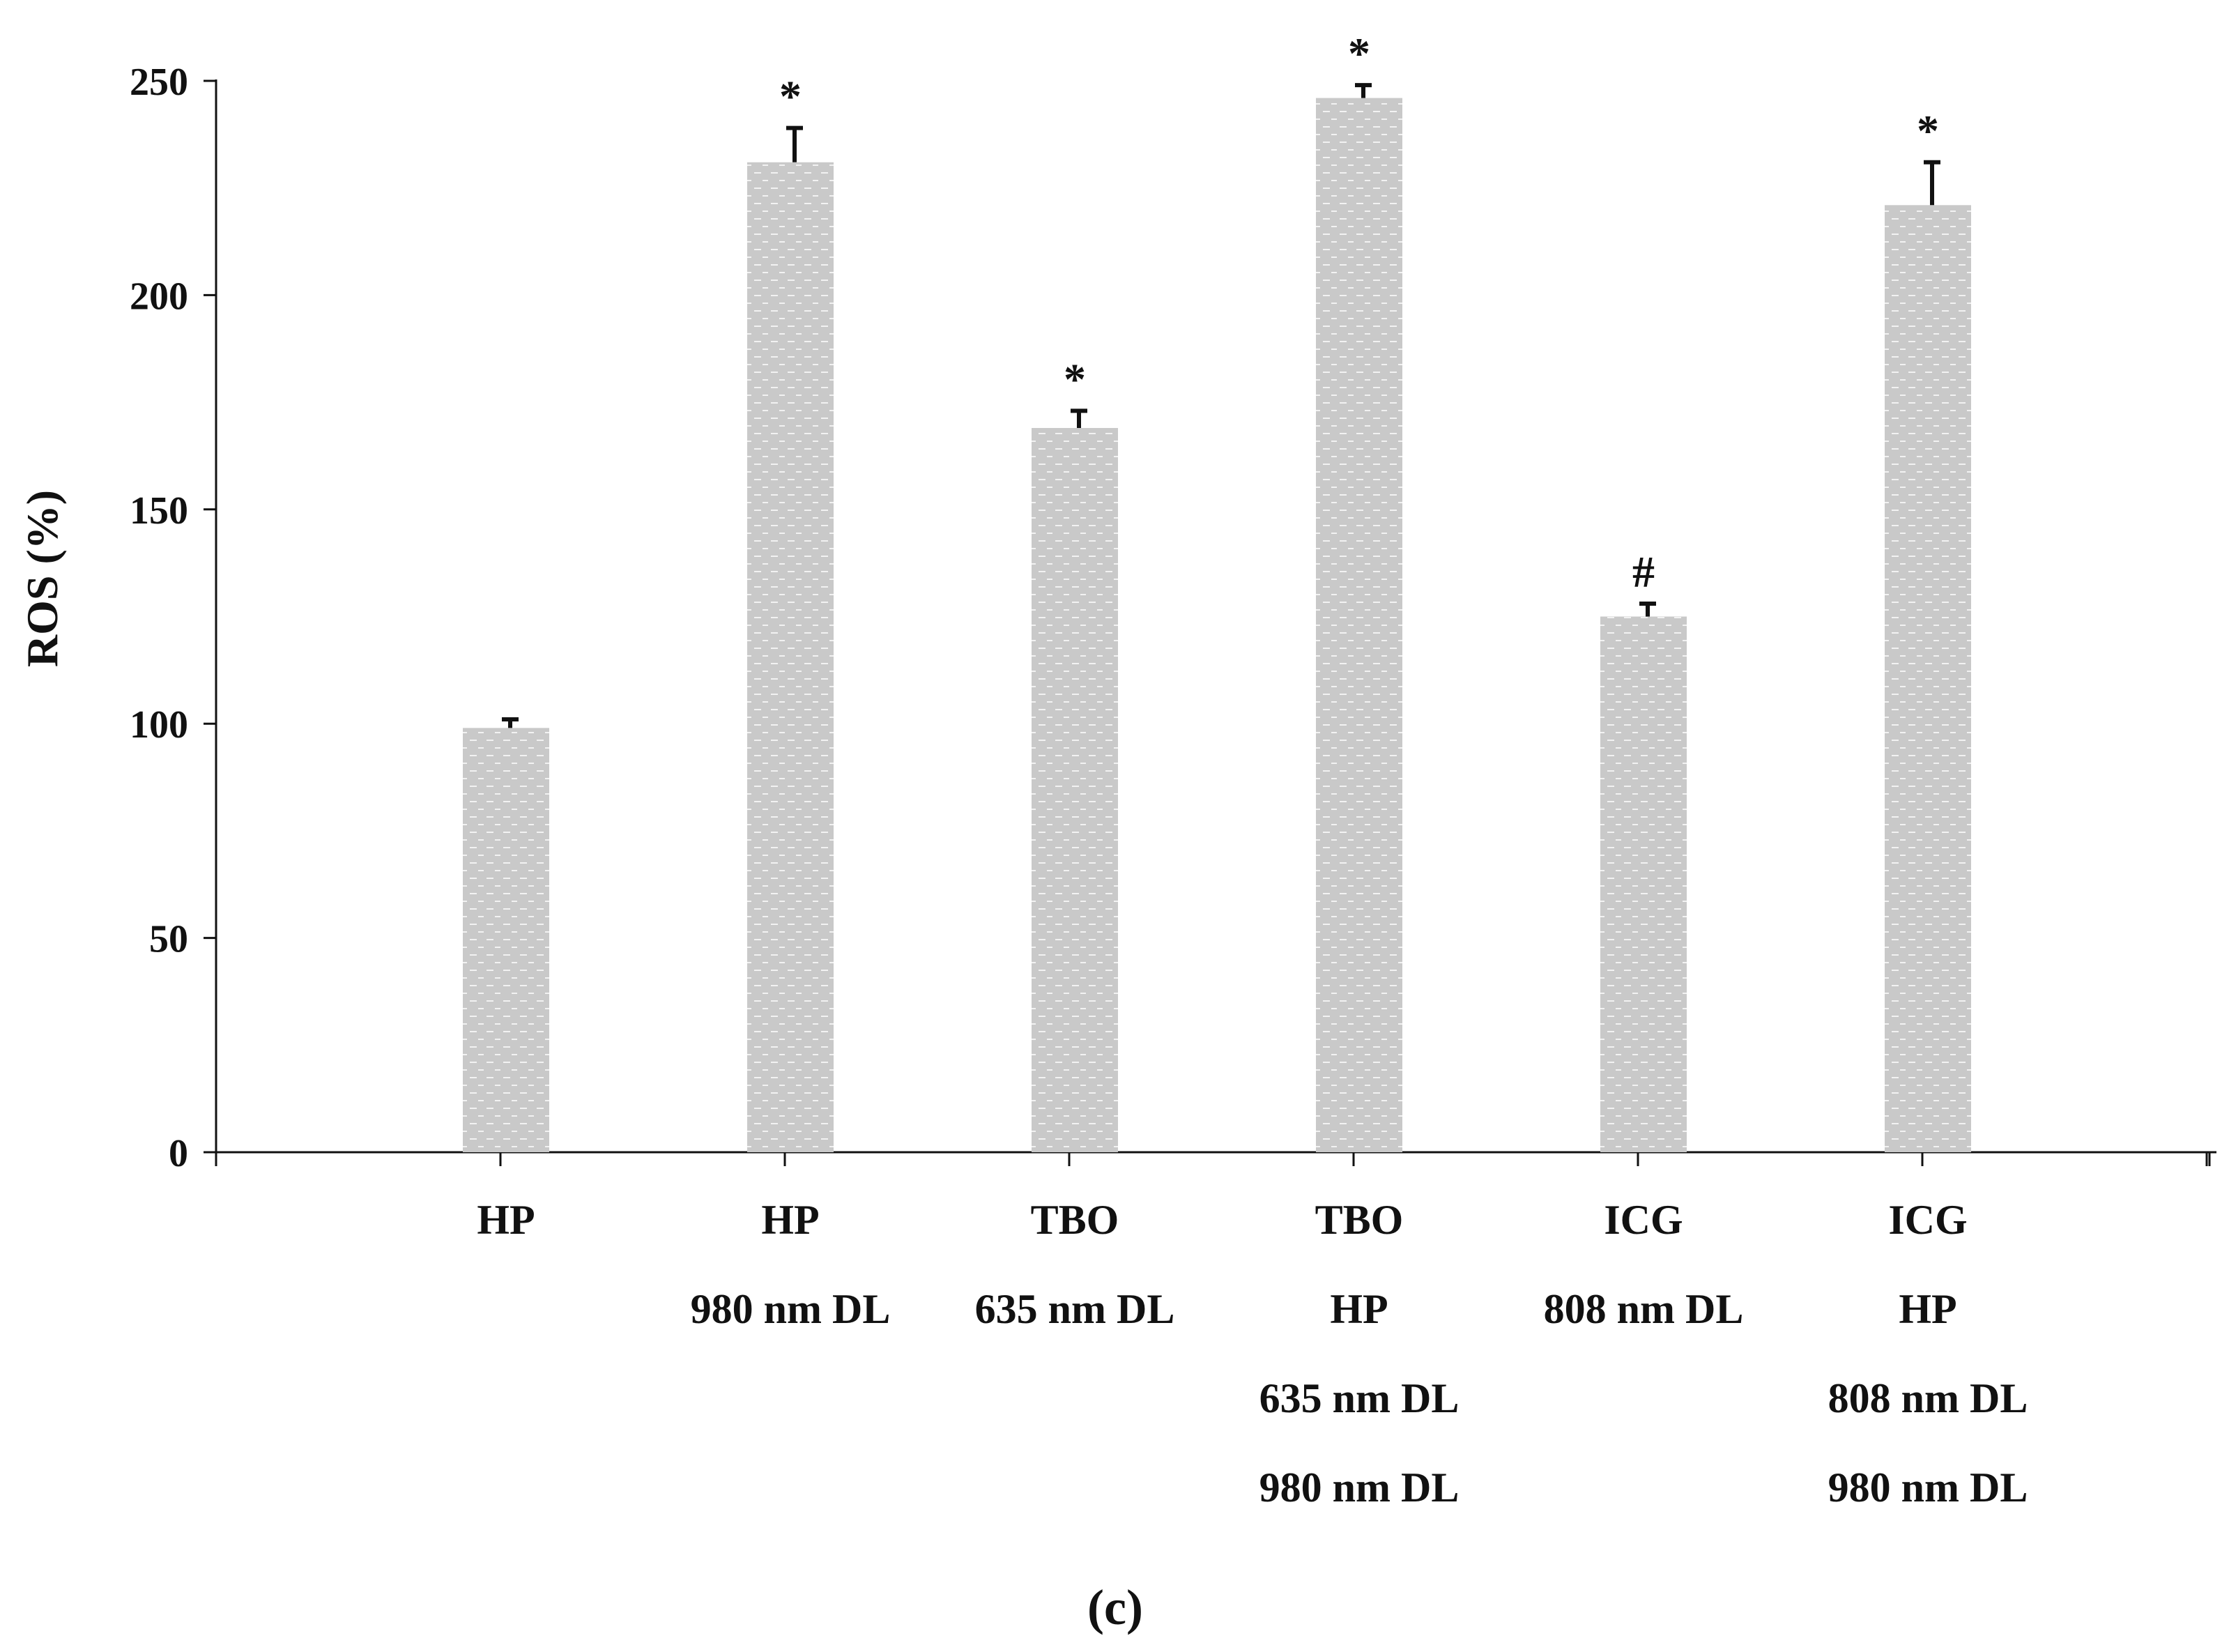 This screenshot has width=2229, height=1652. I want to click on y-tick-label: 200, so click(159, 296).